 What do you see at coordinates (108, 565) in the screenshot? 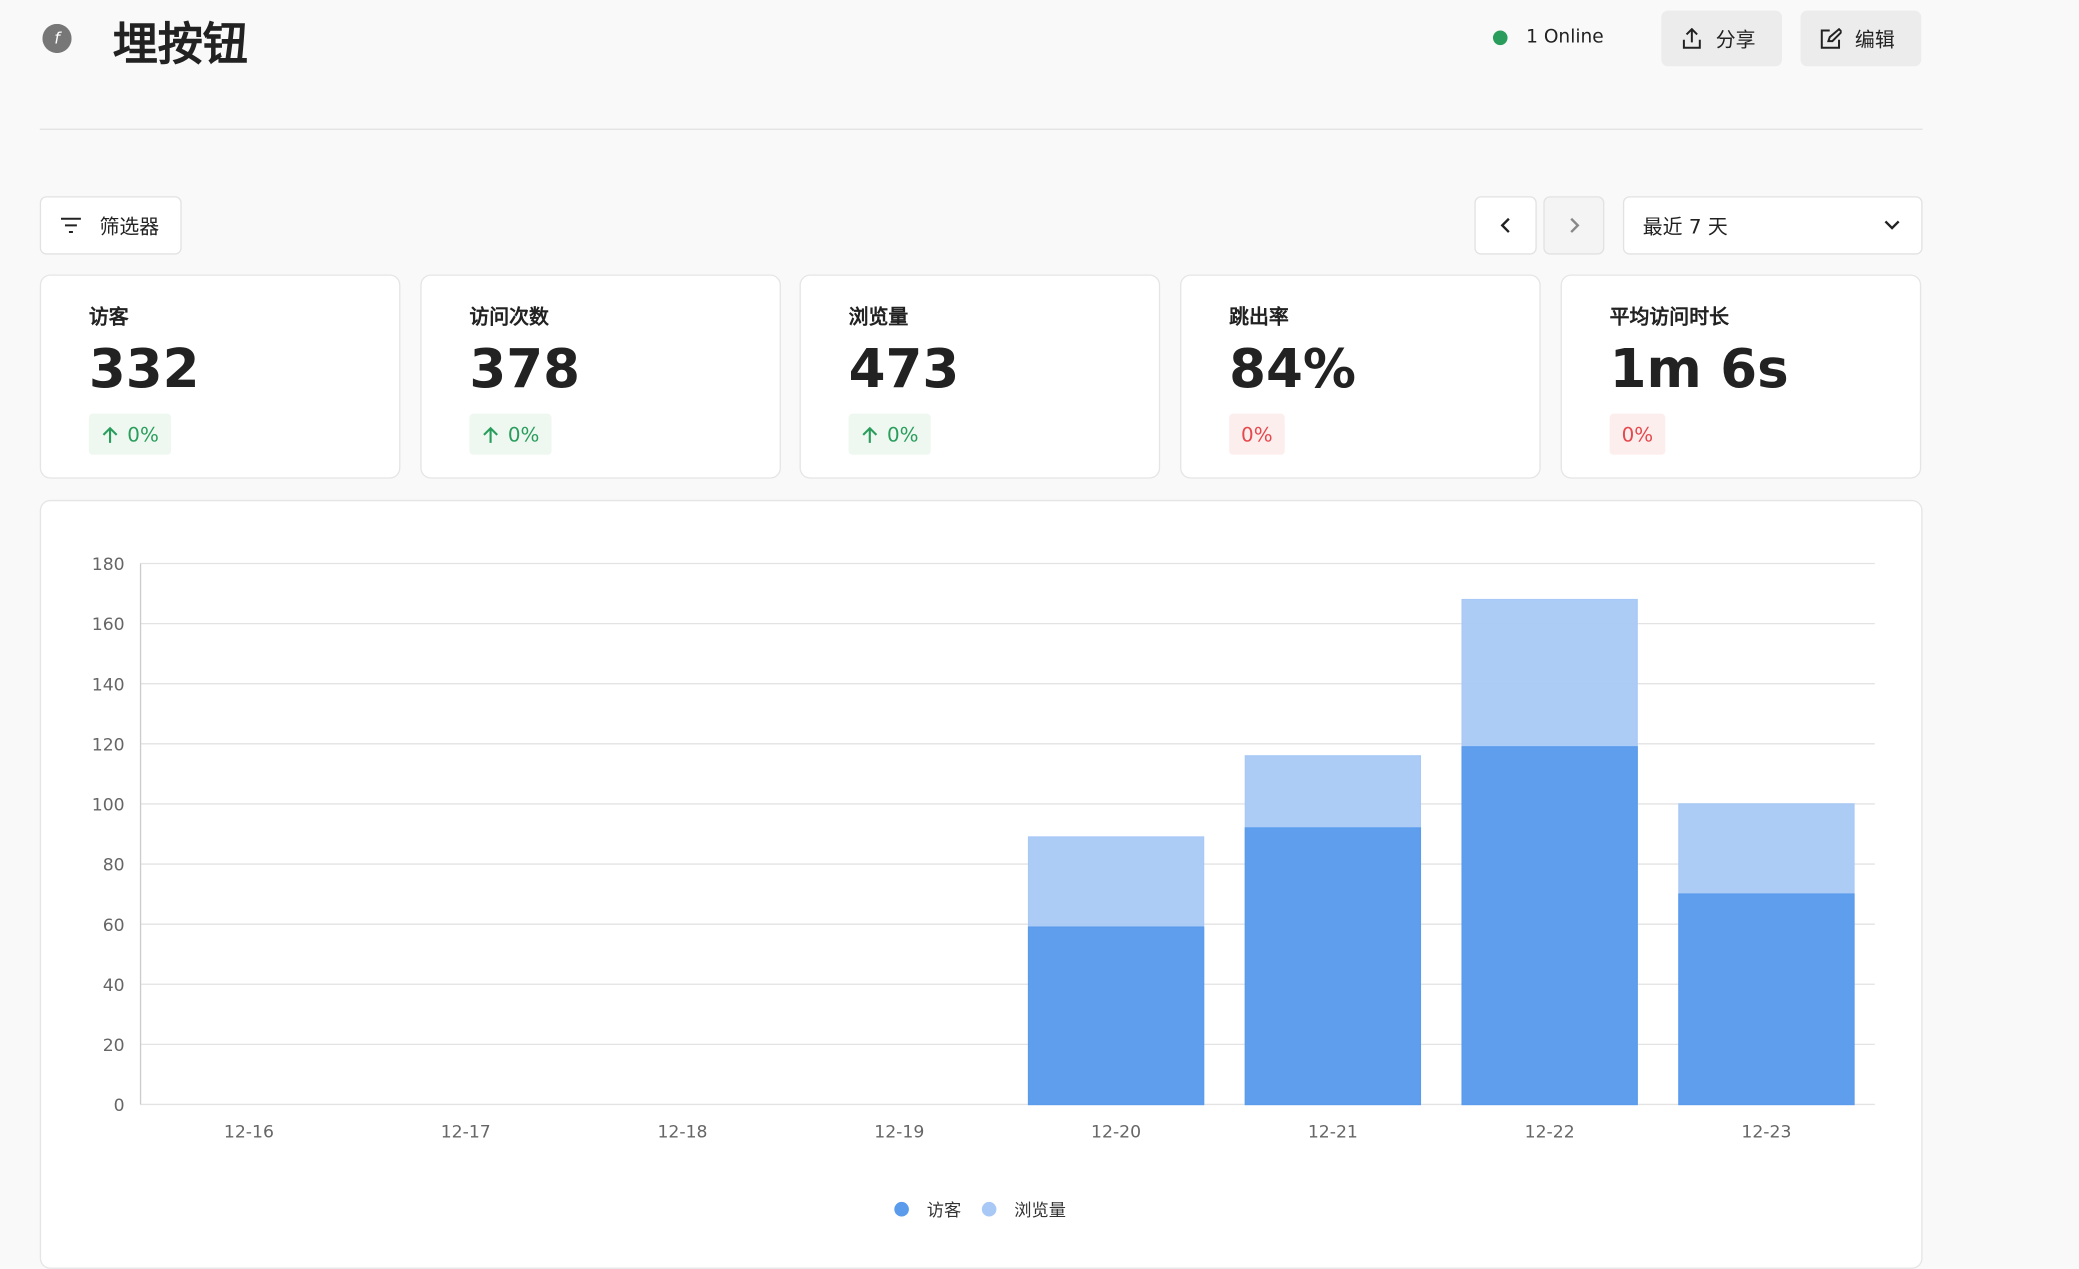
I see `y-tick-label: 180` at bounding box center [108, 565].